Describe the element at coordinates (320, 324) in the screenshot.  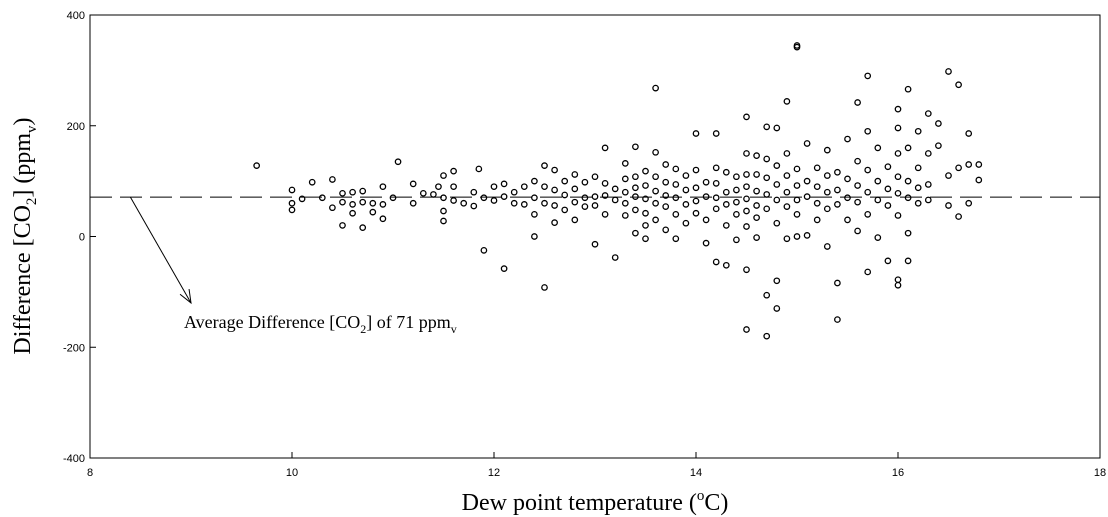
I see `annotation-label: Average Difference [CO2] of 71 ppmv` at that location.